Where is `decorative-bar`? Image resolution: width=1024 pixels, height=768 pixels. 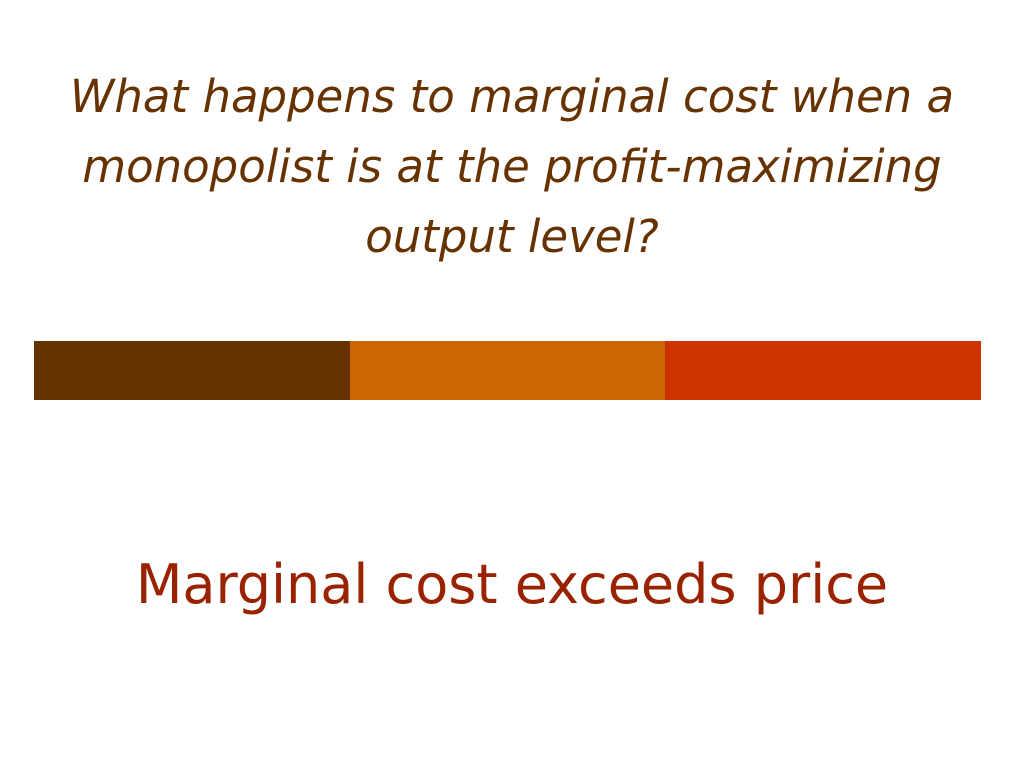
decorative-bar is located at coordinates (508, 370).